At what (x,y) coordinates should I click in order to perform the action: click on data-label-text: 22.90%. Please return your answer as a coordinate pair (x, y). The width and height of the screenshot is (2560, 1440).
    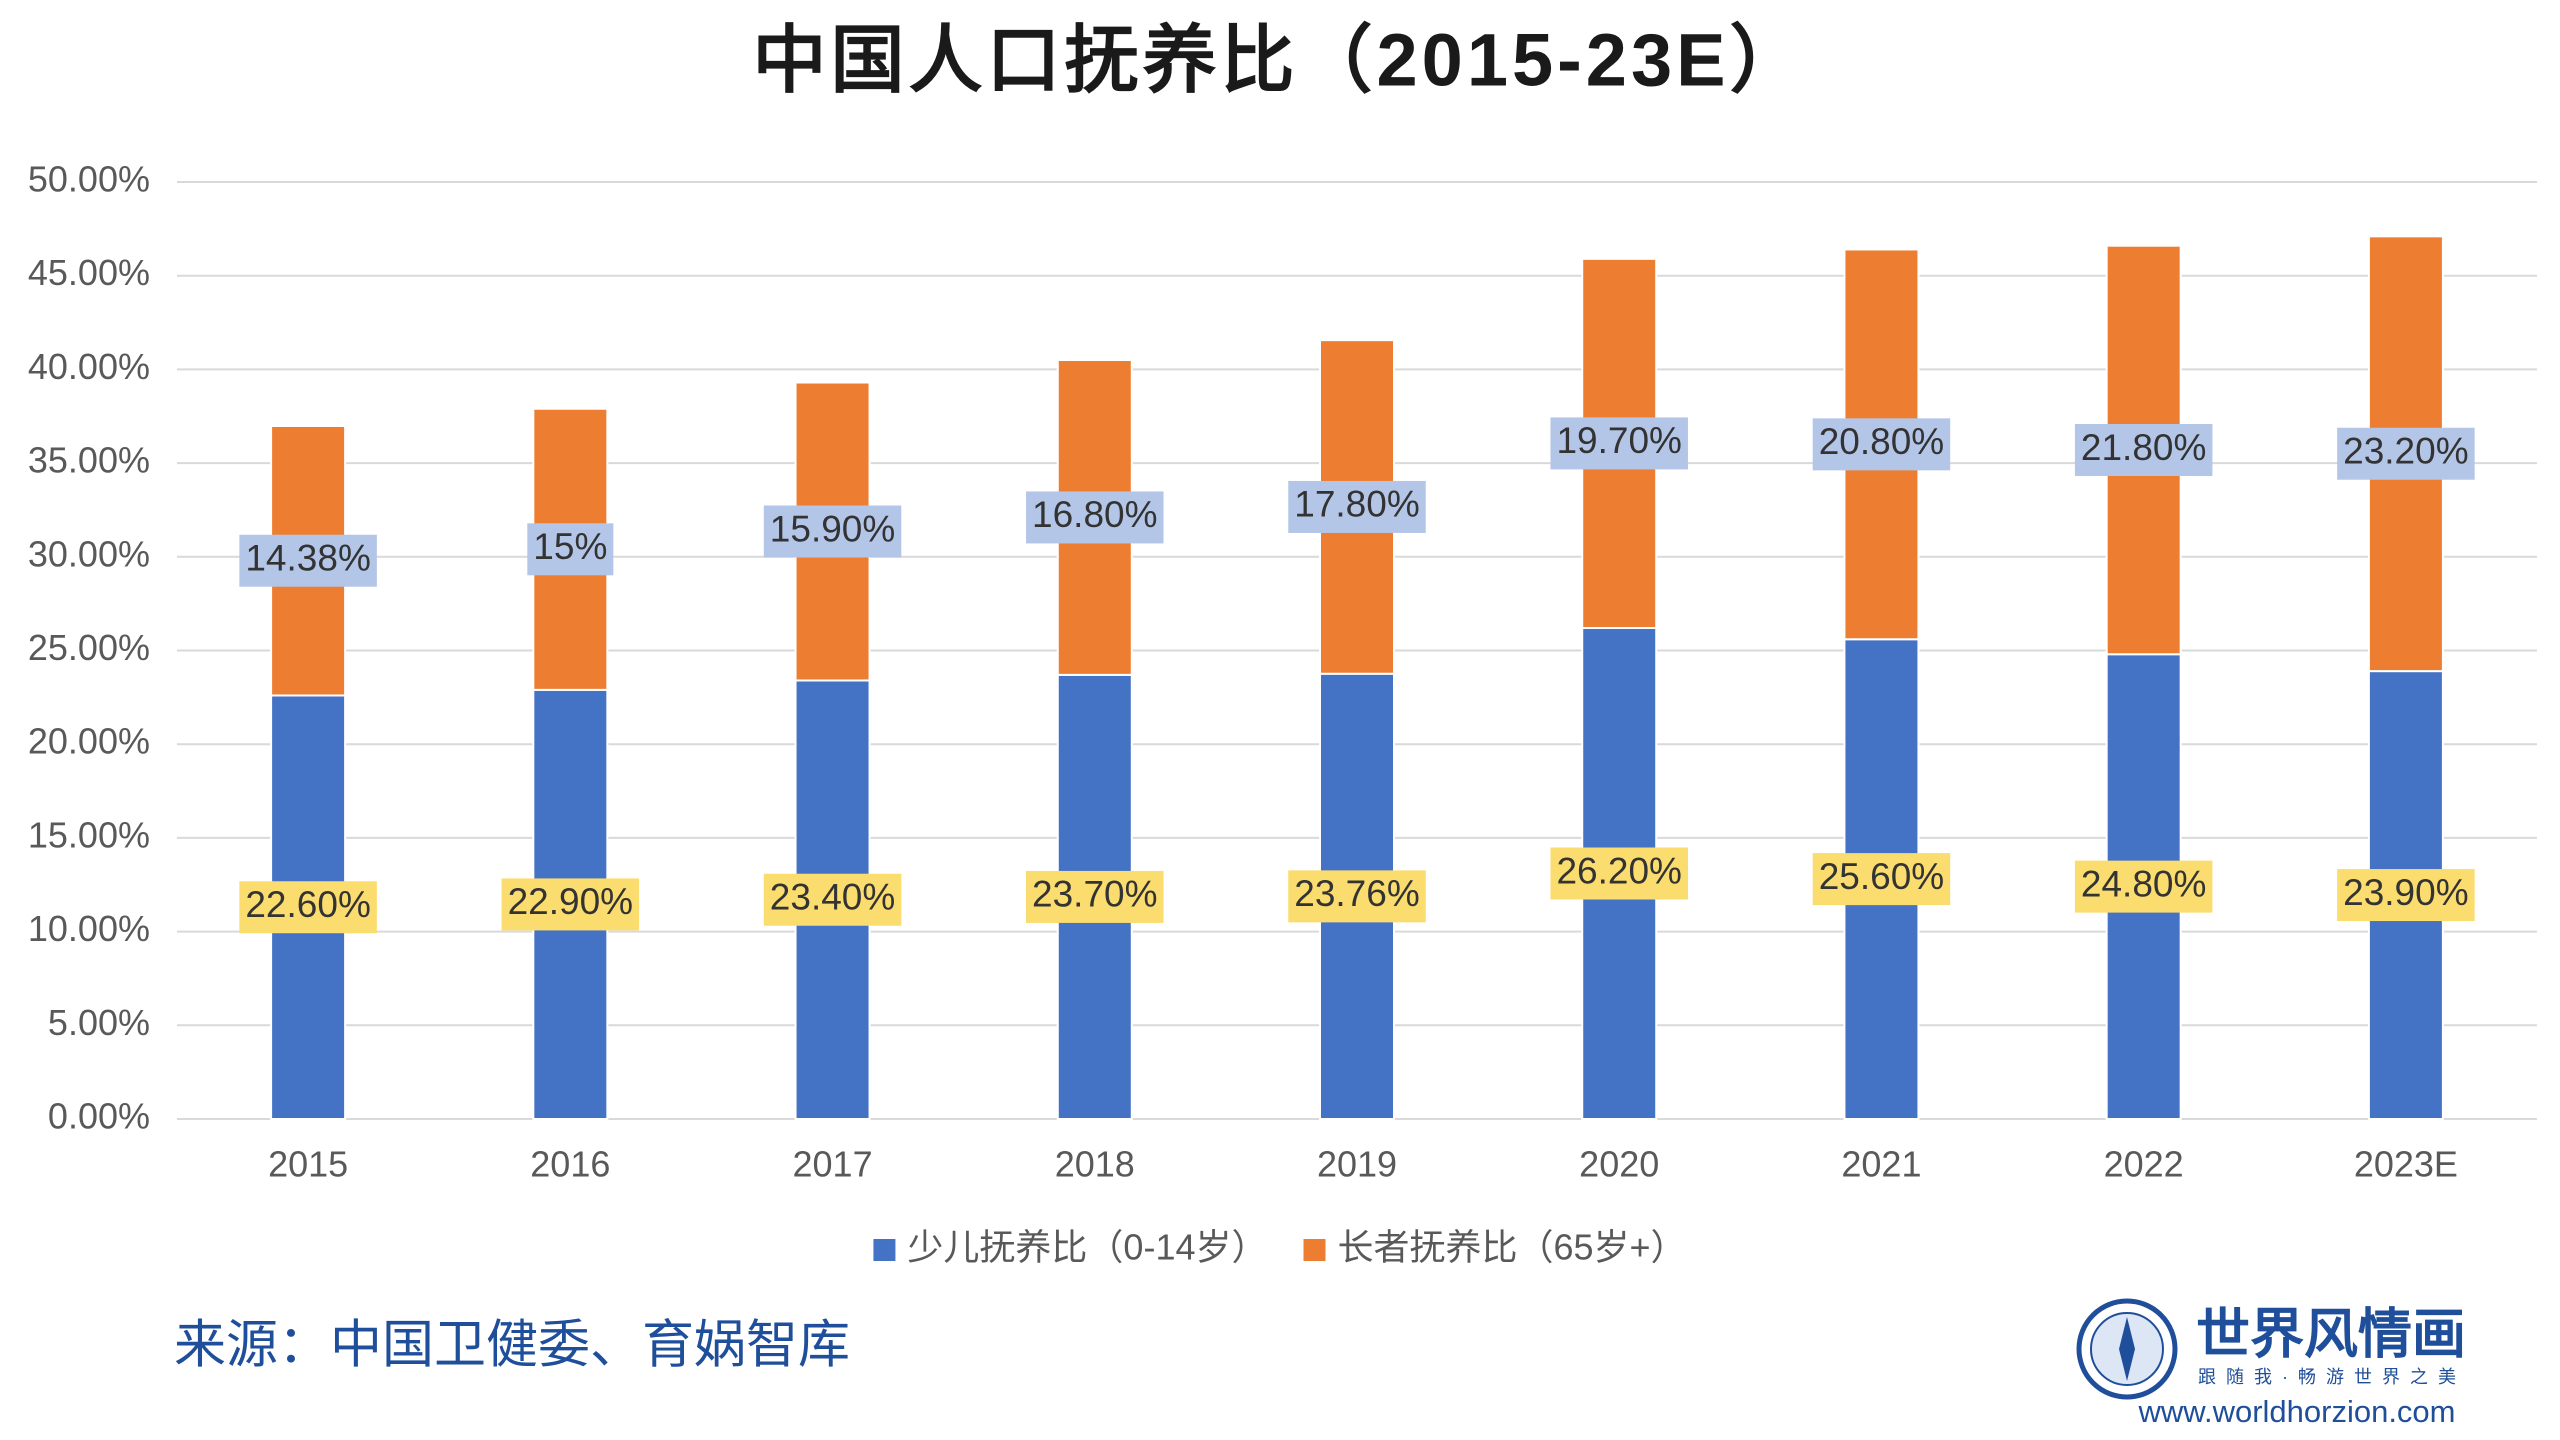
    Looking at the image, I should click on (571, 901).